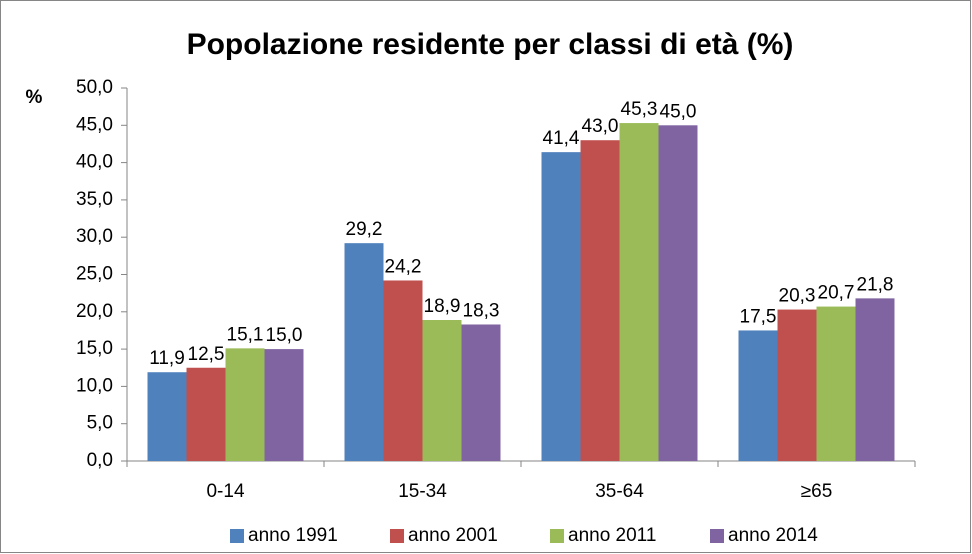 The width and height of the screenshot is (972, 554). I want to click on value-label: 29,2, so click(364, 229).